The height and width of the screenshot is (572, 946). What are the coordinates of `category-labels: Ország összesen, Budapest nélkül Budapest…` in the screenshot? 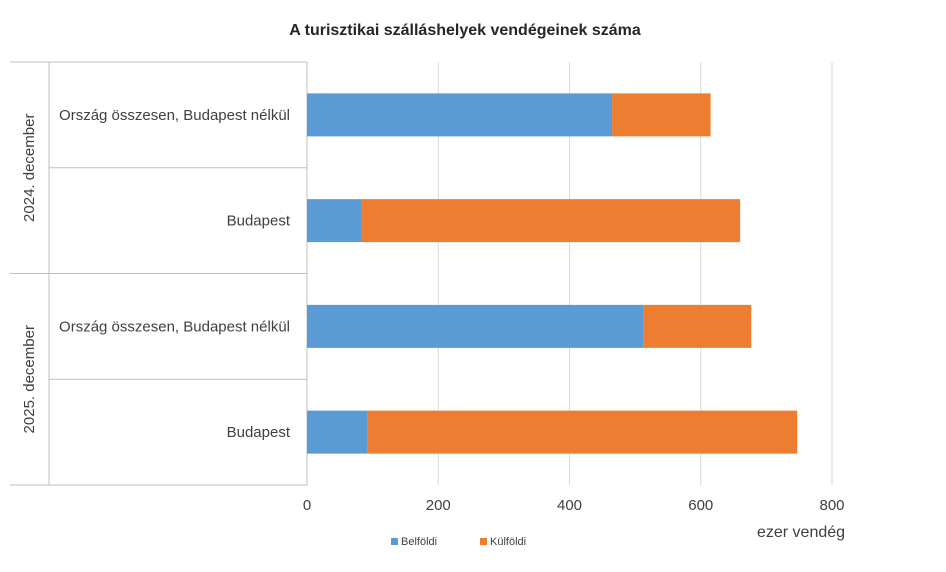 It's located at (175, 274).